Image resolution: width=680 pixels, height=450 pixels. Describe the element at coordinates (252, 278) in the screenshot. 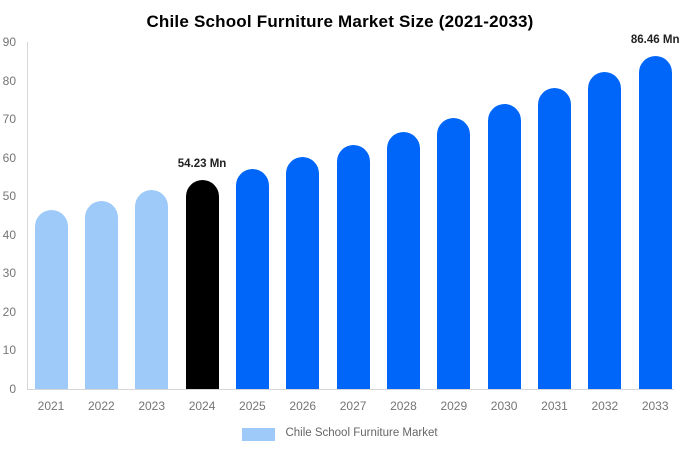

I see `bar-2025` at that location.